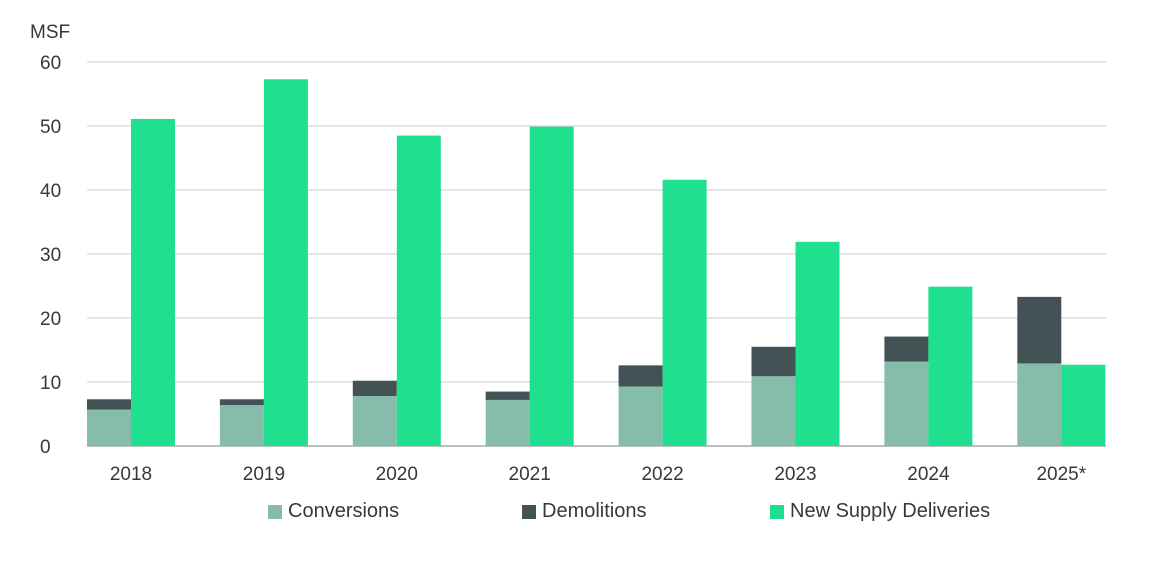 The image size is (1158, 567). Describe the element at coordinates (50, 319) in the screenshot. I see `y-tick-label: 20` at that location.